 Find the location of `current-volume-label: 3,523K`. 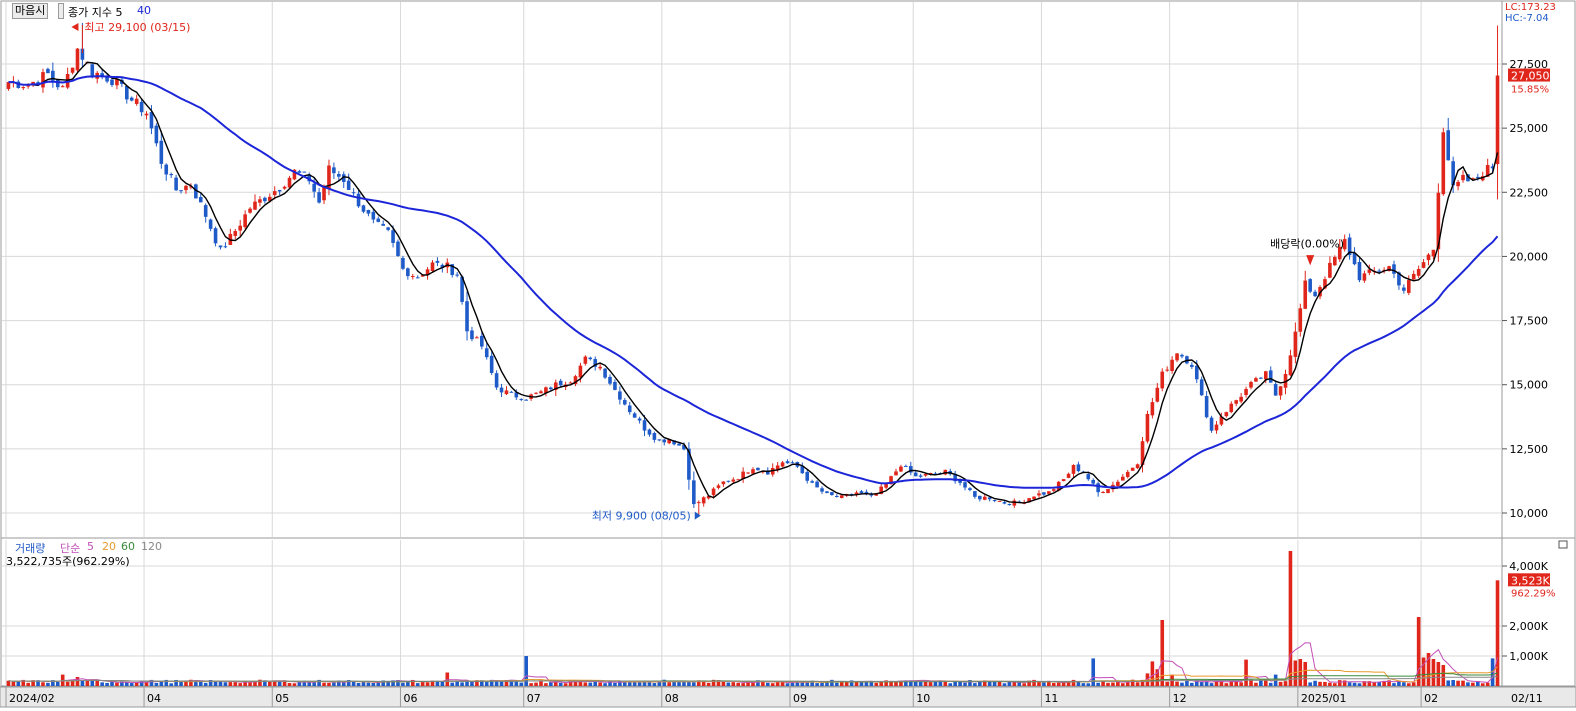

current-volume-label: 3,523K is located at coordinates (1530, 580).